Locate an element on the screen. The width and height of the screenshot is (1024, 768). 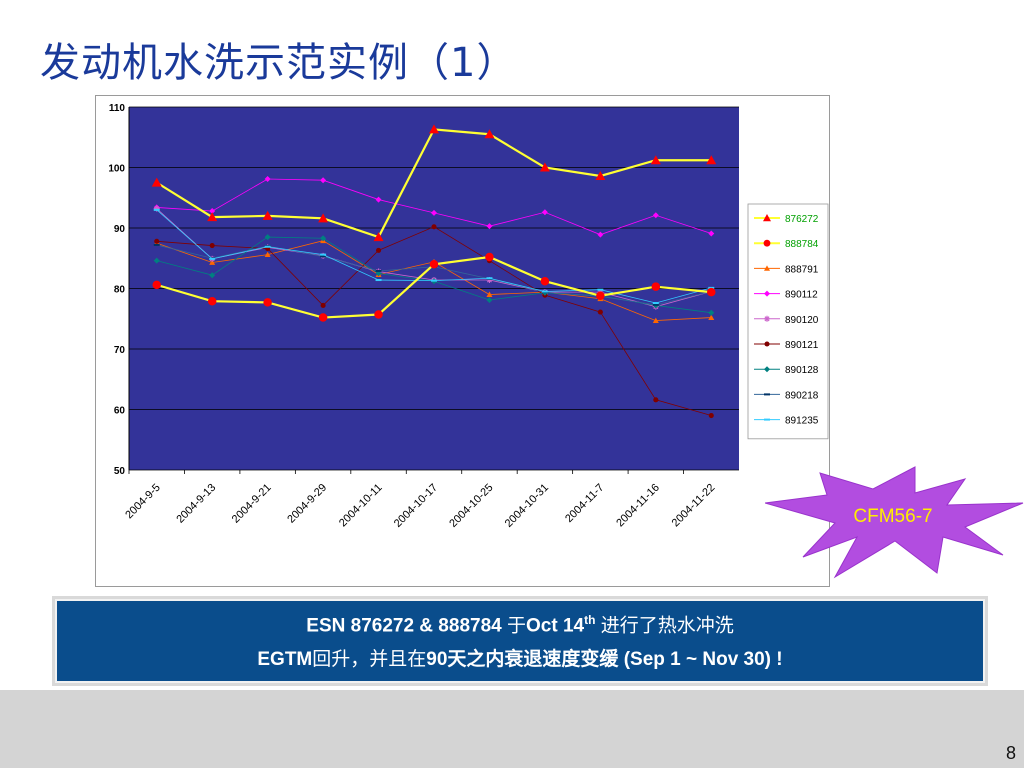
x-tick-label: 2004-10-17 is located at coordinates (416, 506).